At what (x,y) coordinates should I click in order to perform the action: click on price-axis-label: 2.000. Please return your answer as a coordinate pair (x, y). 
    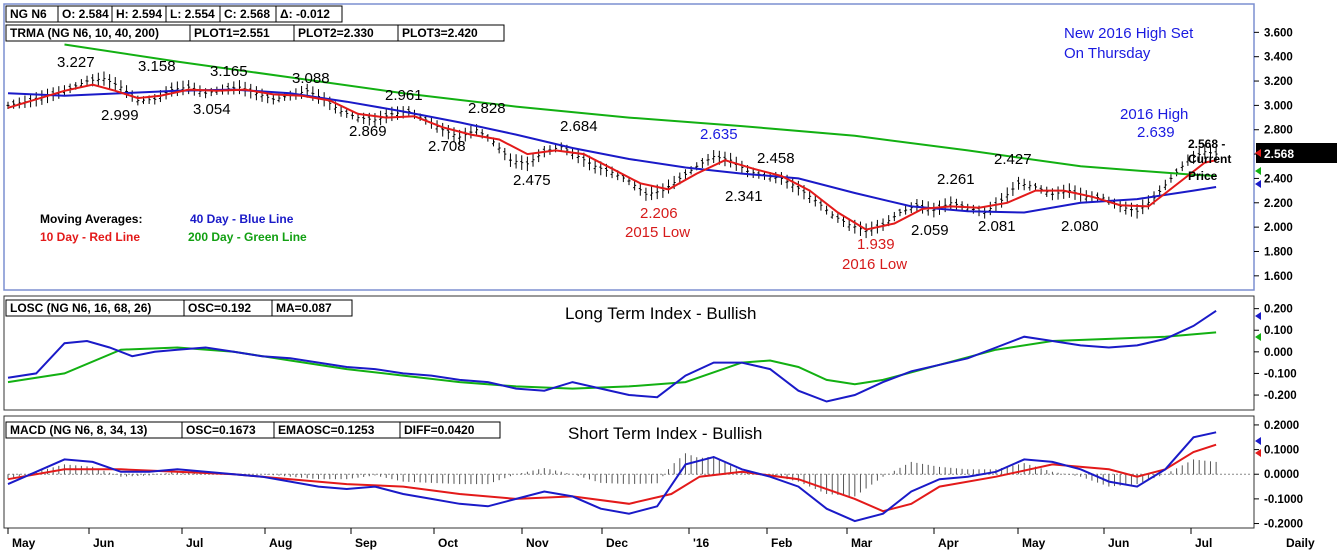
    Looking at the image, I should click on (1278, 228).